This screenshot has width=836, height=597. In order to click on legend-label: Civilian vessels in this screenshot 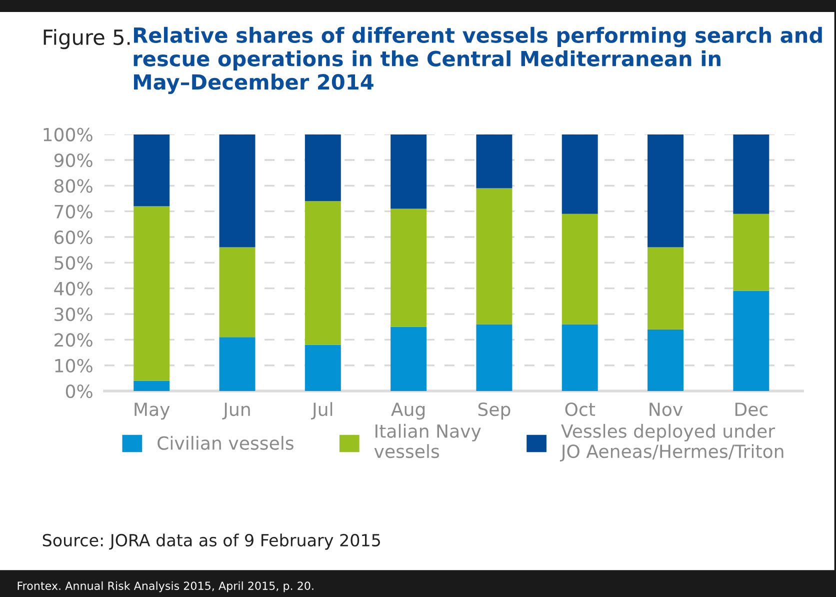, I will do `click(226, 443)`.